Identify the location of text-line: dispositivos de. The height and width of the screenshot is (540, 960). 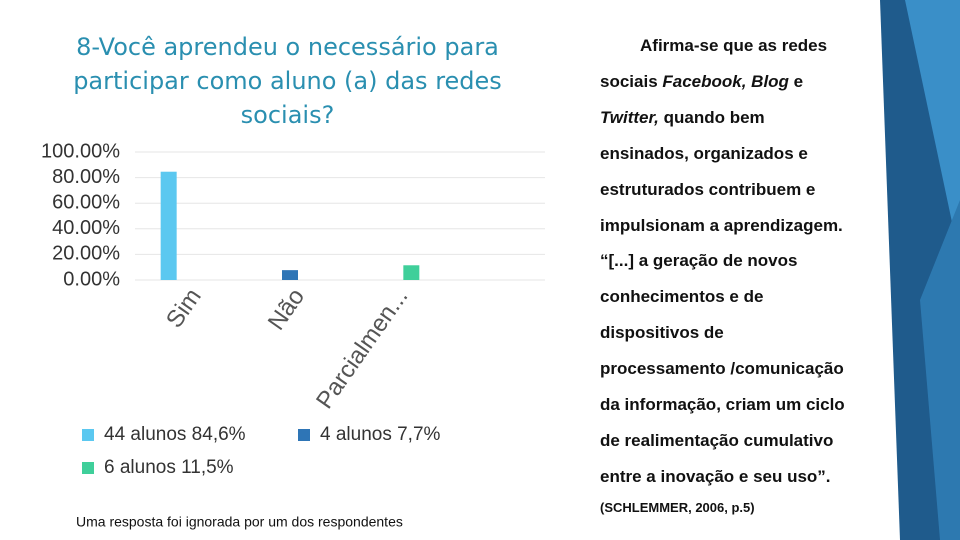
(662, 333).